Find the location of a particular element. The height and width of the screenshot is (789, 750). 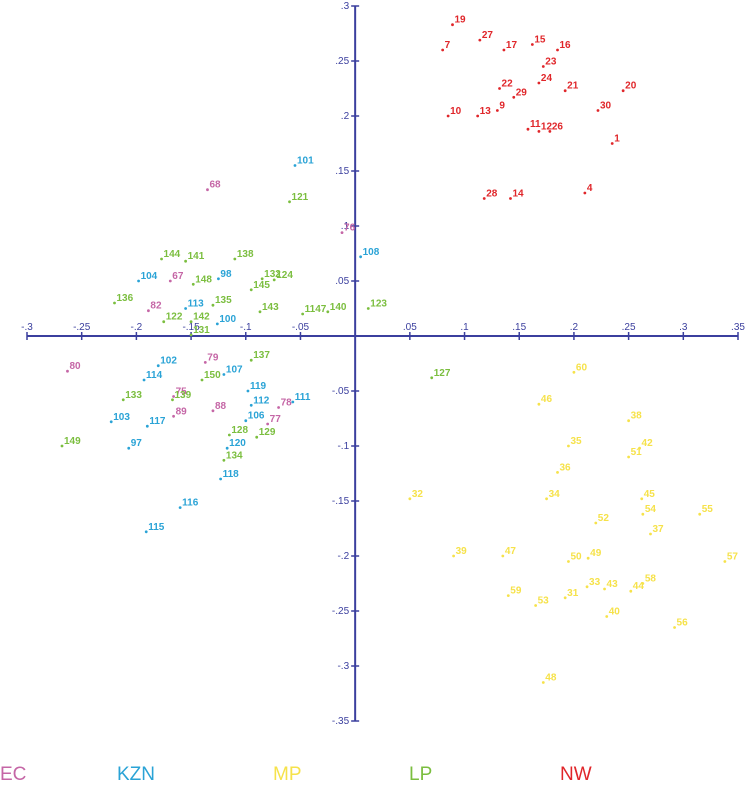

point-label: 56 is located at coordinates (683, 623).